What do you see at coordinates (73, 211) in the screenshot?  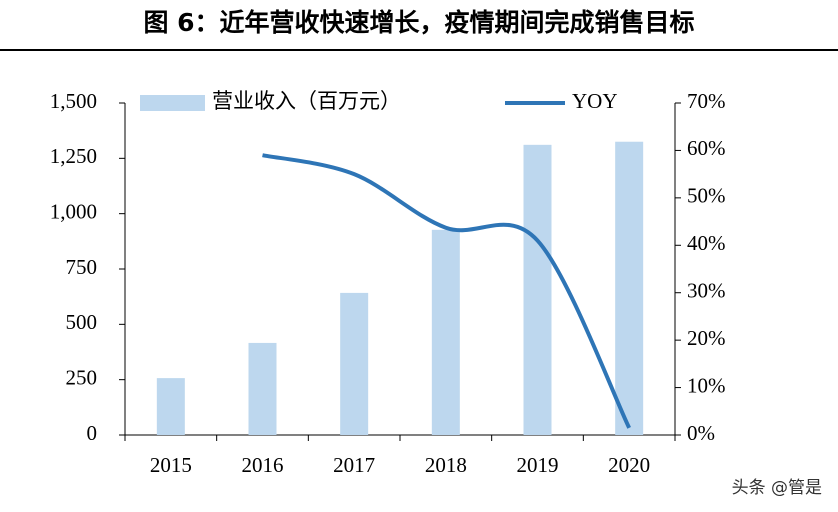 I see `y-tick-label: 1,000` at bounding box center [73, 211].